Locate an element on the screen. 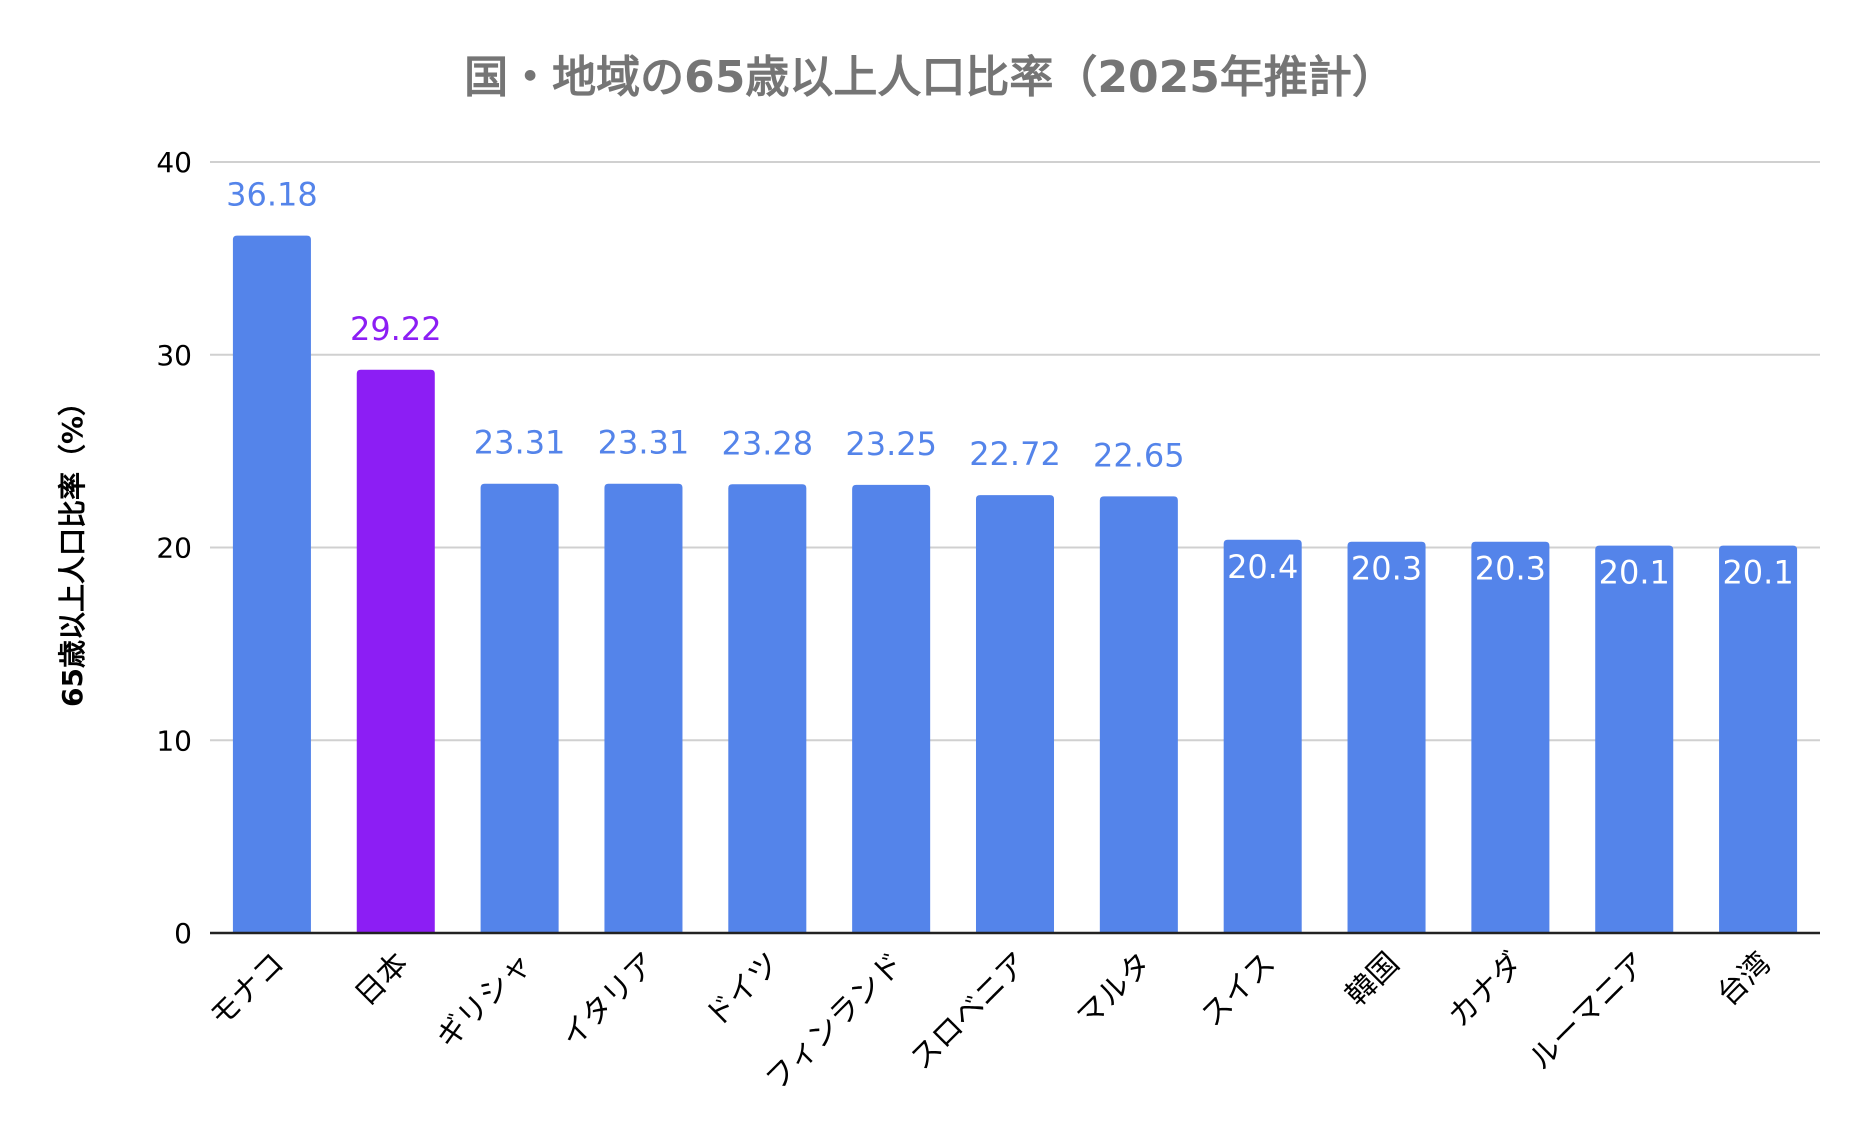 The image size is (1860, 1148). x-tick-label: ギリシャ is located at coordinates (485, 1001).